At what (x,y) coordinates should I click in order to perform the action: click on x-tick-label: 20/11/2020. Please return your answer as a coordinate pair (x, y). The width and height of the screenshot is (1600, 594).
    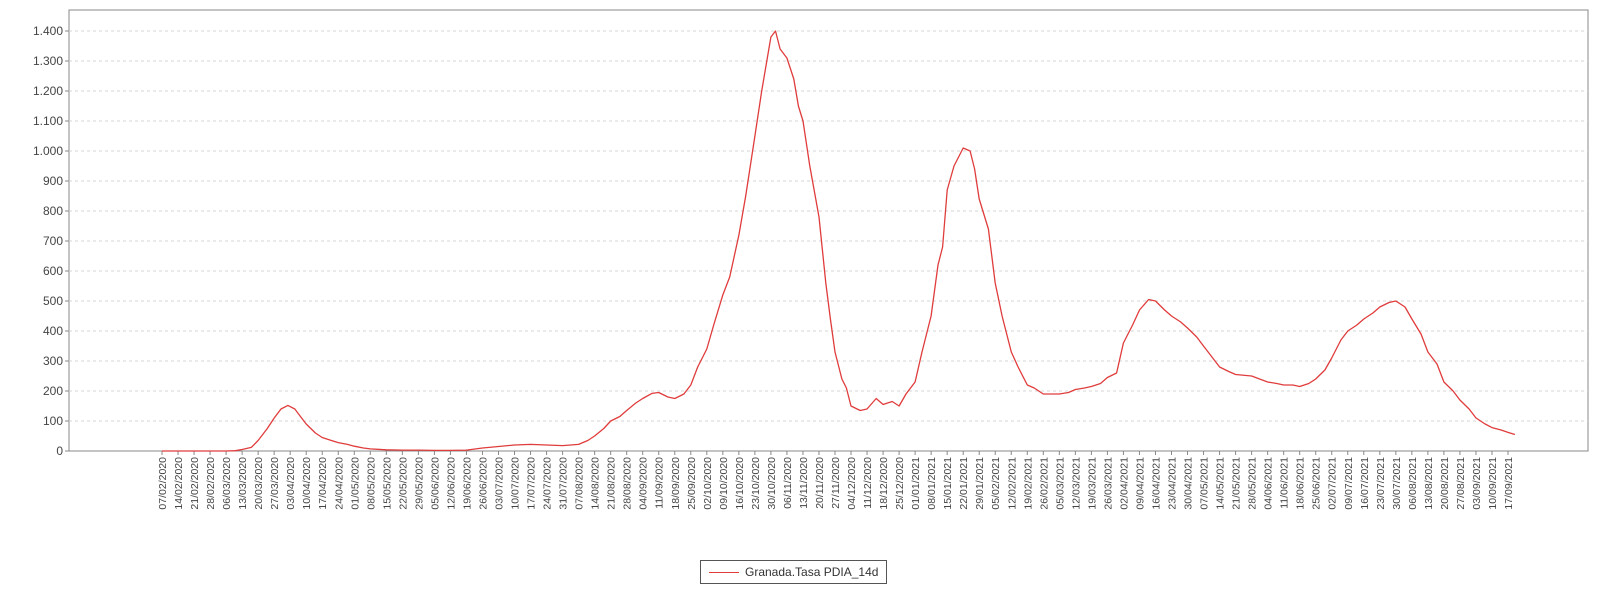
    Looking at the image, I should click on (820, 483).